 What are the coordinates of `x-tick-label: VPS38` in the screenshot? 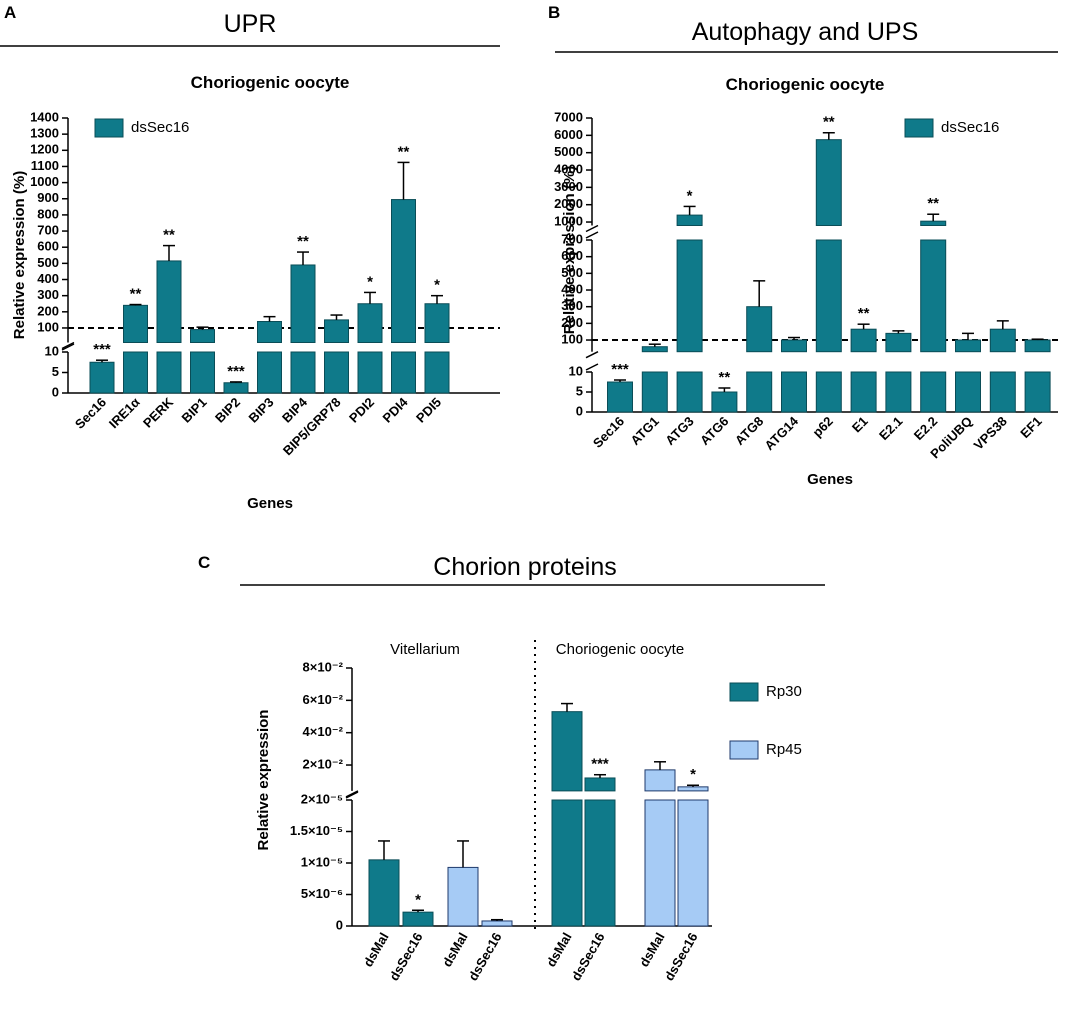 It's located at (990, 433).